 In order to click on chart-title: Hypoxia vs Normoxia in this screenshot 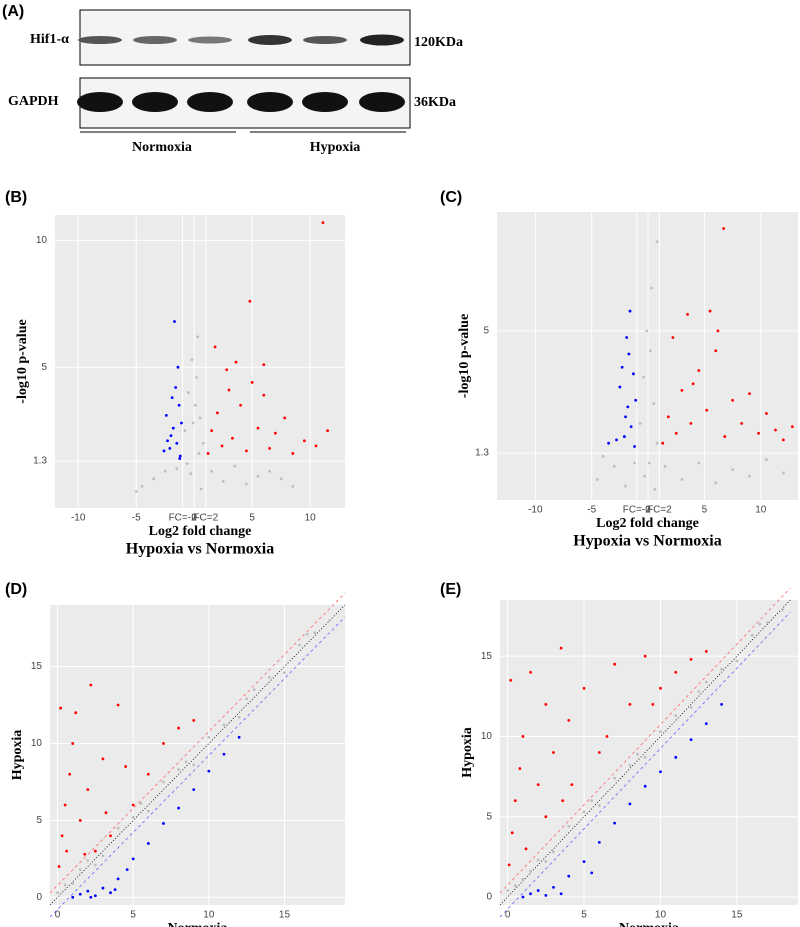, I will do `click(200, 549)`.